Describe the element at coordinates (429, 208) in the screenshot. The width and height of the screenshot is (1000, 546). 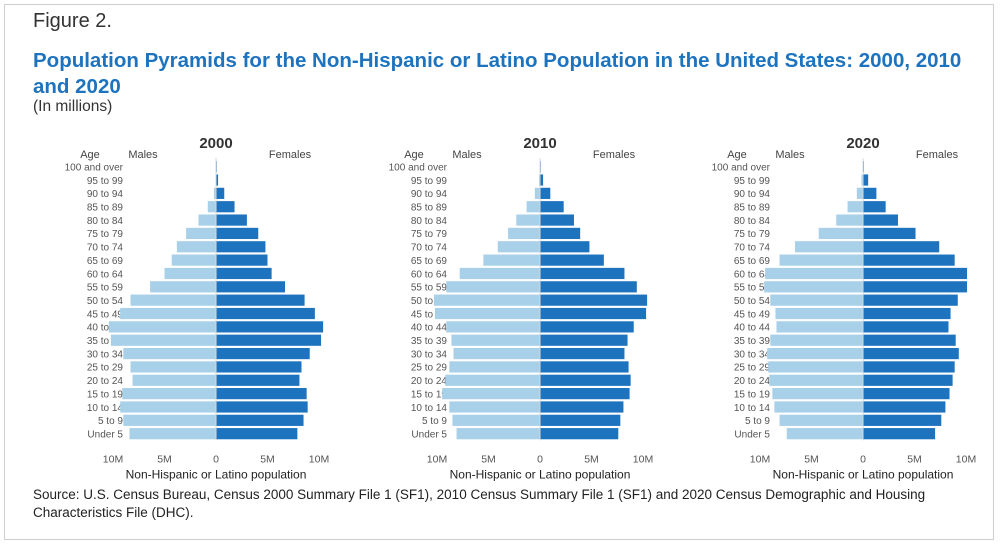
I see `age-label: 85 to 89` at that location.